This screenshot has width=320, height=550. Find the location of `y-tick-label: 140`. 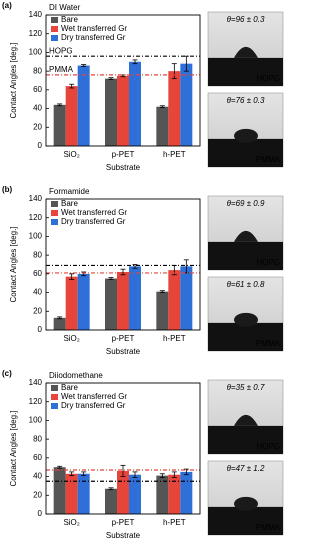

y-tick-label: 140 is located at coordinates (36, 198).